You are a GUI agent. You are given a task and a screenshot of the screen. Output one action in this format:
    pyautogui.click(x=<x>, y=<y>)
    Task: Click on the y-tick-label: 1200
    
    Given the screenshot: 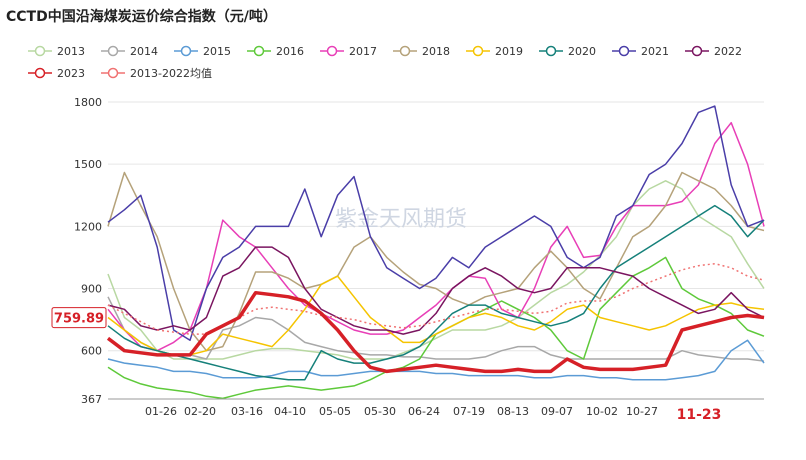 What is the action you would take?
    pyautogui.click(x=88, y=226)
    